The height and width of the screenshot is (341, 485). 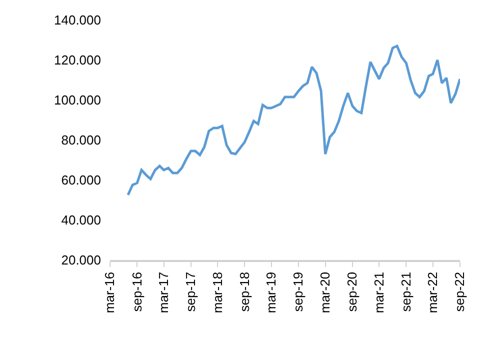 What do you see at coordinates (244, 292) in the screenshot?
I see `x-tick-label: sep-18` at bounding box center [244, 292].